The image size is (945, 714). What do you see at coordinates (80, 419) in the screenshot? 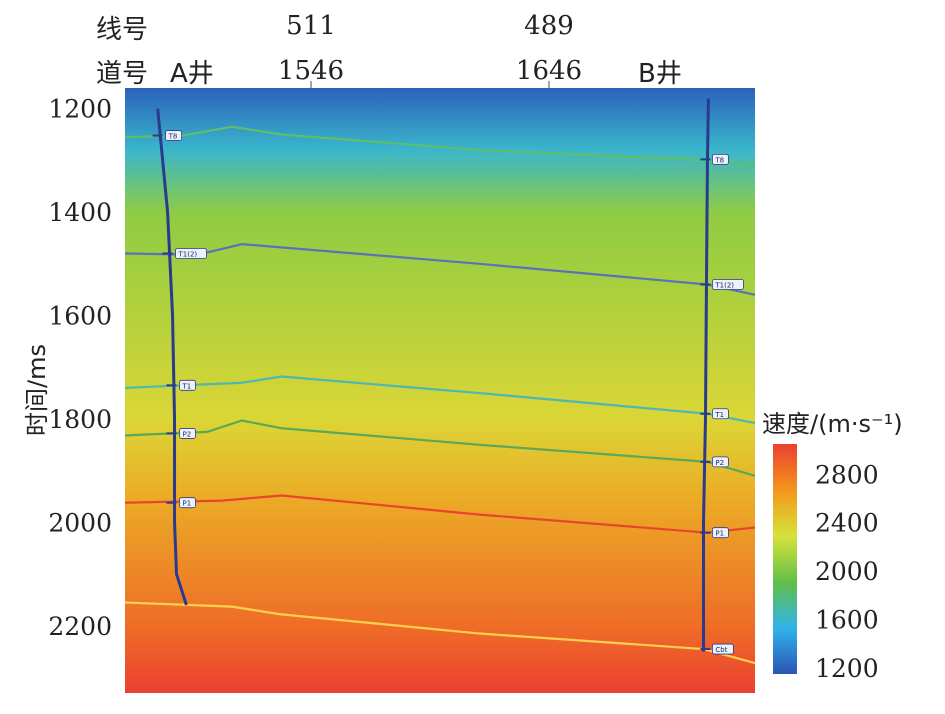
I see `y-tick-label: 1800` at bounding box center [80, 419].